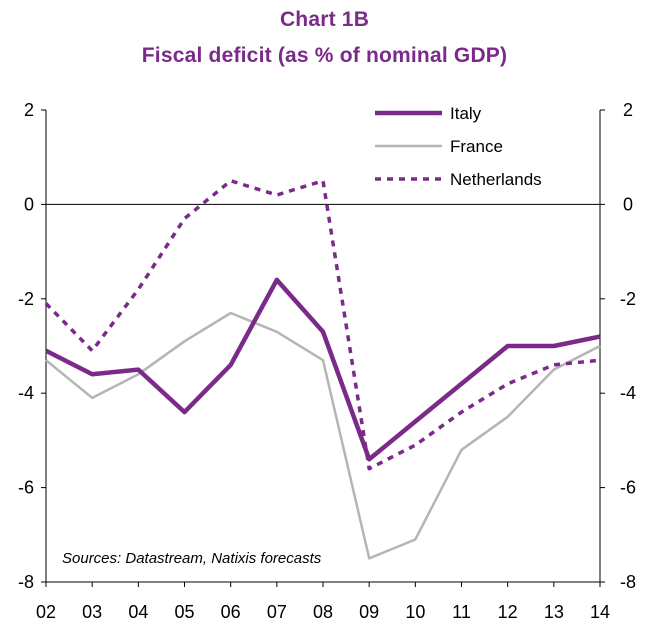 Image resolution: width=649 pixels, height=635 pixels. I want to click on y-tick-label-left: -2, so click(26, 299).